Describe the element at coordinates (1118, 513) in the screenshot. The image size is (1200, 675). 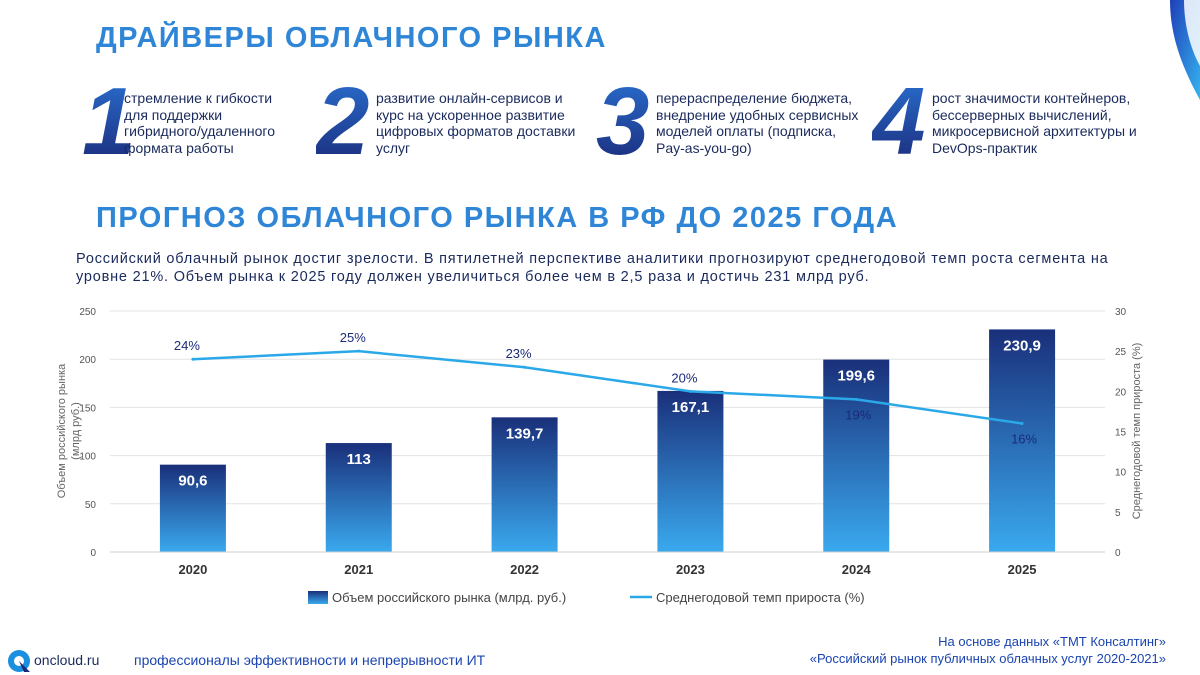
I see `y2-tick-label: 5` at that location.